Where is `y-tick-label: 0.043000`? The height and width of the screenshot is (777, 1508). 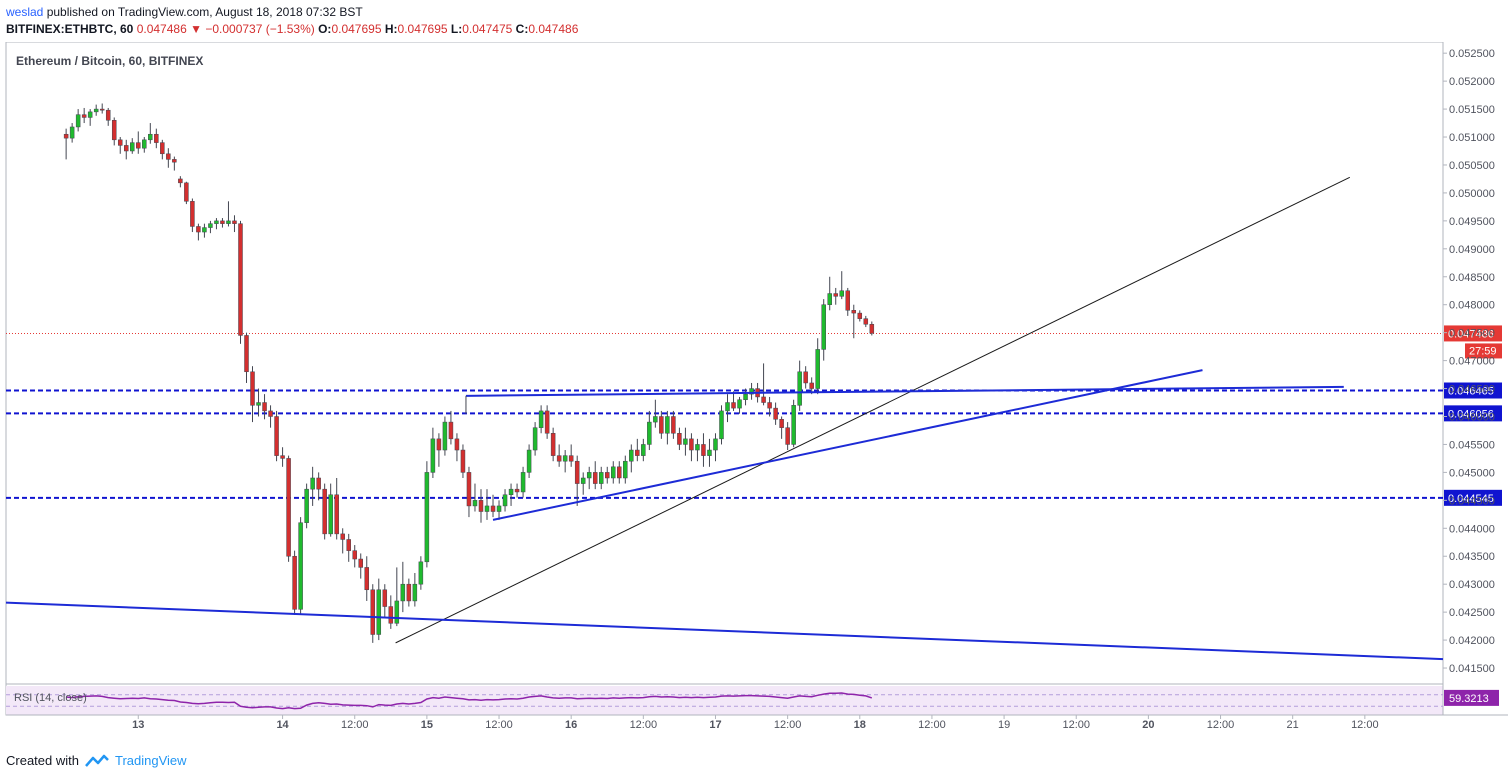 y-tick-label: 0.043000 is located at coordinates (1472, 585).